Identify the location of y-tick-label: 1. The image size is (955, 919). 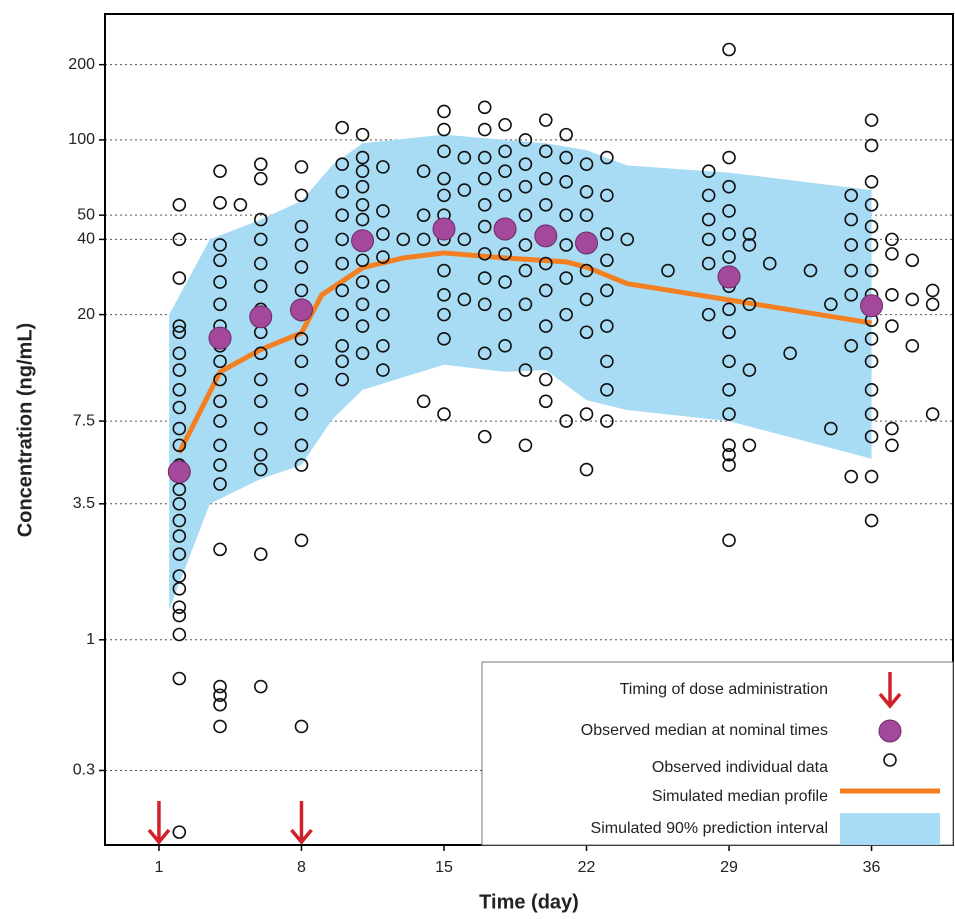
(90, 639).